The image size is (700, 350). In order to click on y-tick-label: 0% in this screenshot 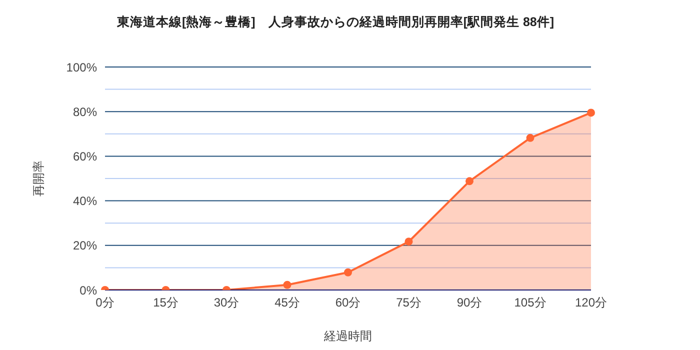, I will do `click(89, 290)`.